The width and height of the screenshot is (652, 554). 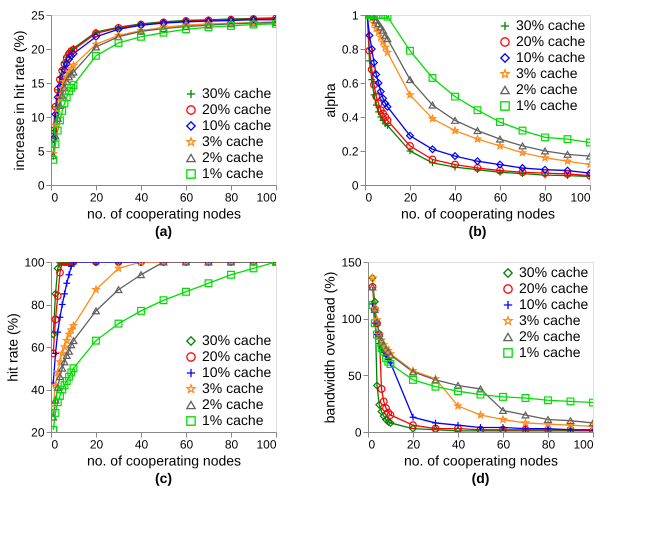 I want to click on y-tick-label: 0.6, so click(x=350, y=83).